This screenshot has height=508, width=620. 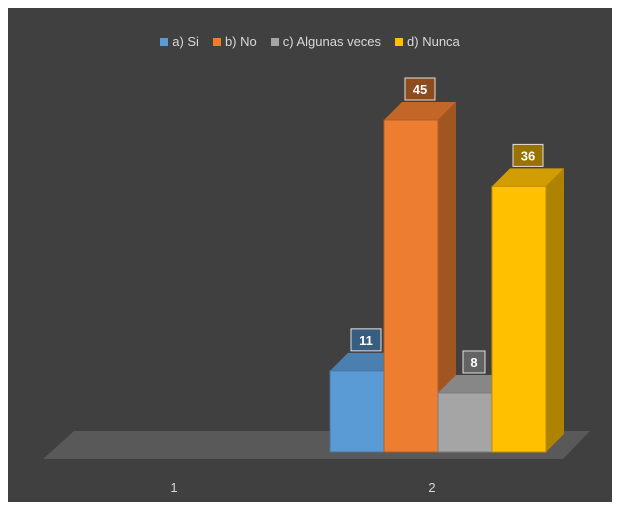 I want to click on data-label: 11, so click(x=366, y=340).